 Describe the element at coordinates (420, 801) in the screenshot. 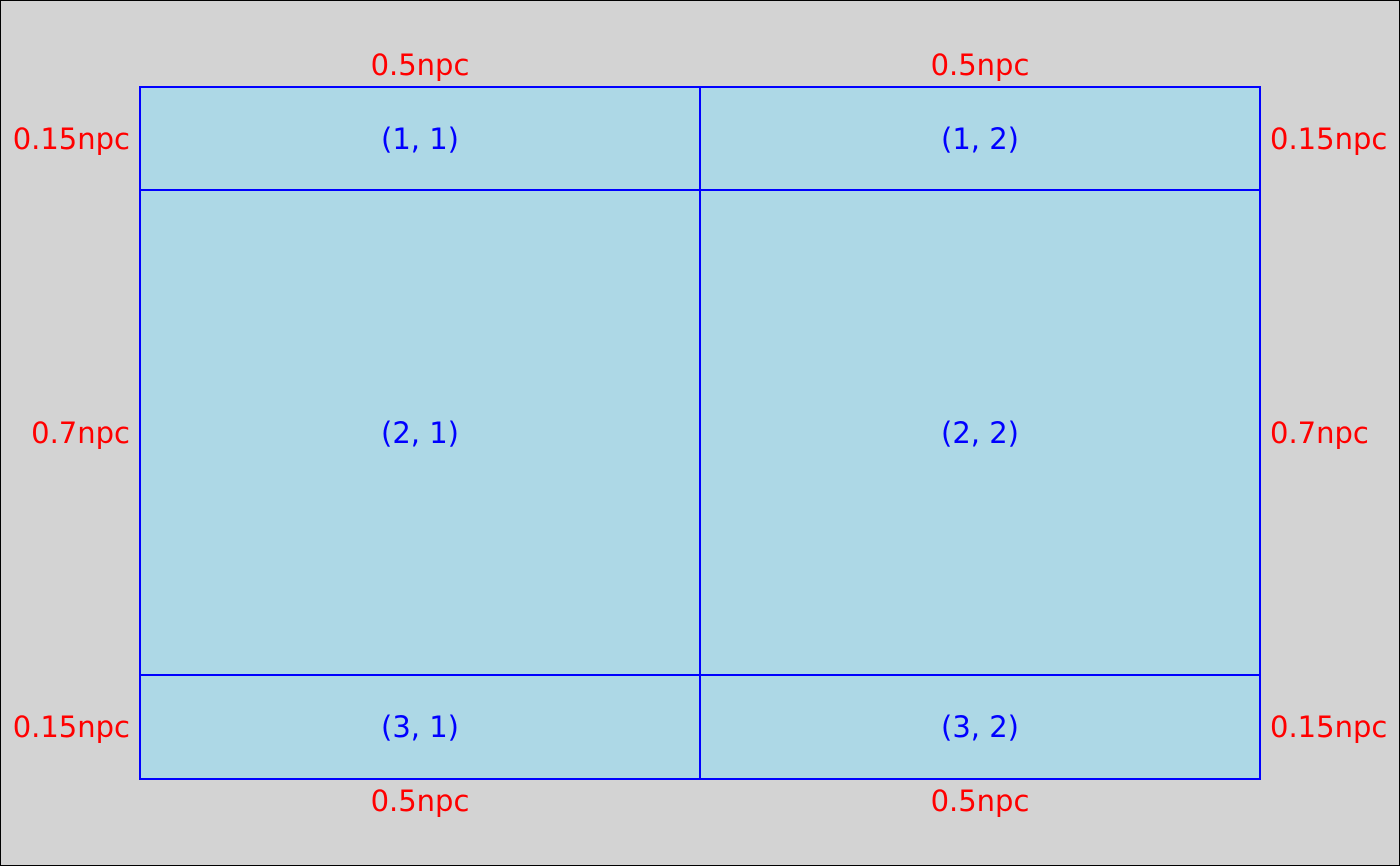

I see `col-1-bottom-width-label: 0.5npc` at that location.